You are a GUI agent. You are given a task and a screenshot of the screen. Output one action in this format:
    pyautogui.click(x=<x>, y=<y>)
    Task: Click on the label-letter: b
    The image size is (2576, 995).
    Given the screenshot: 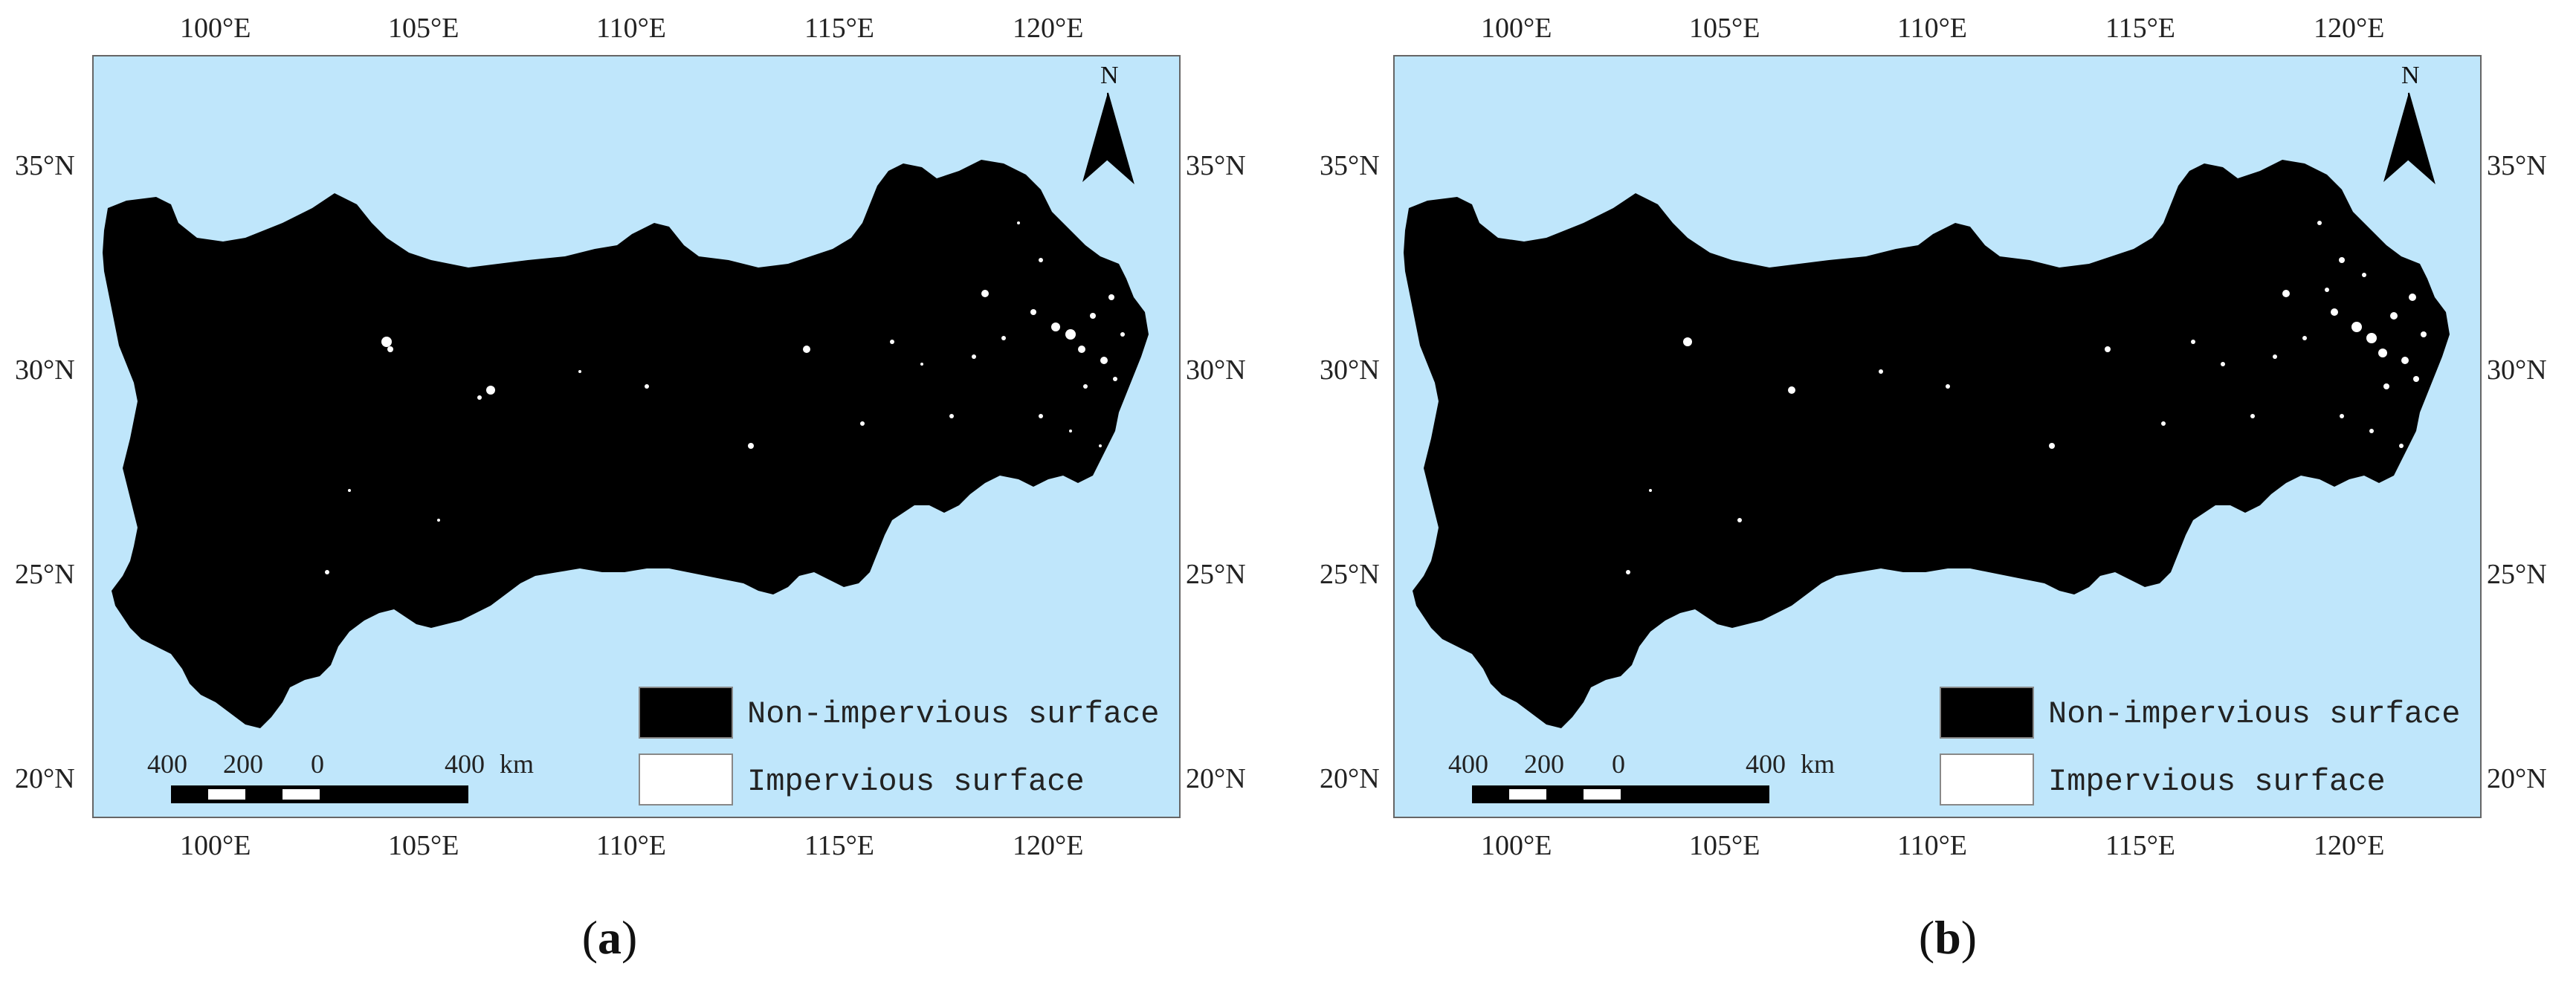 What is the action you would take?
    pyautogui.click(x=1947, y=937)
    